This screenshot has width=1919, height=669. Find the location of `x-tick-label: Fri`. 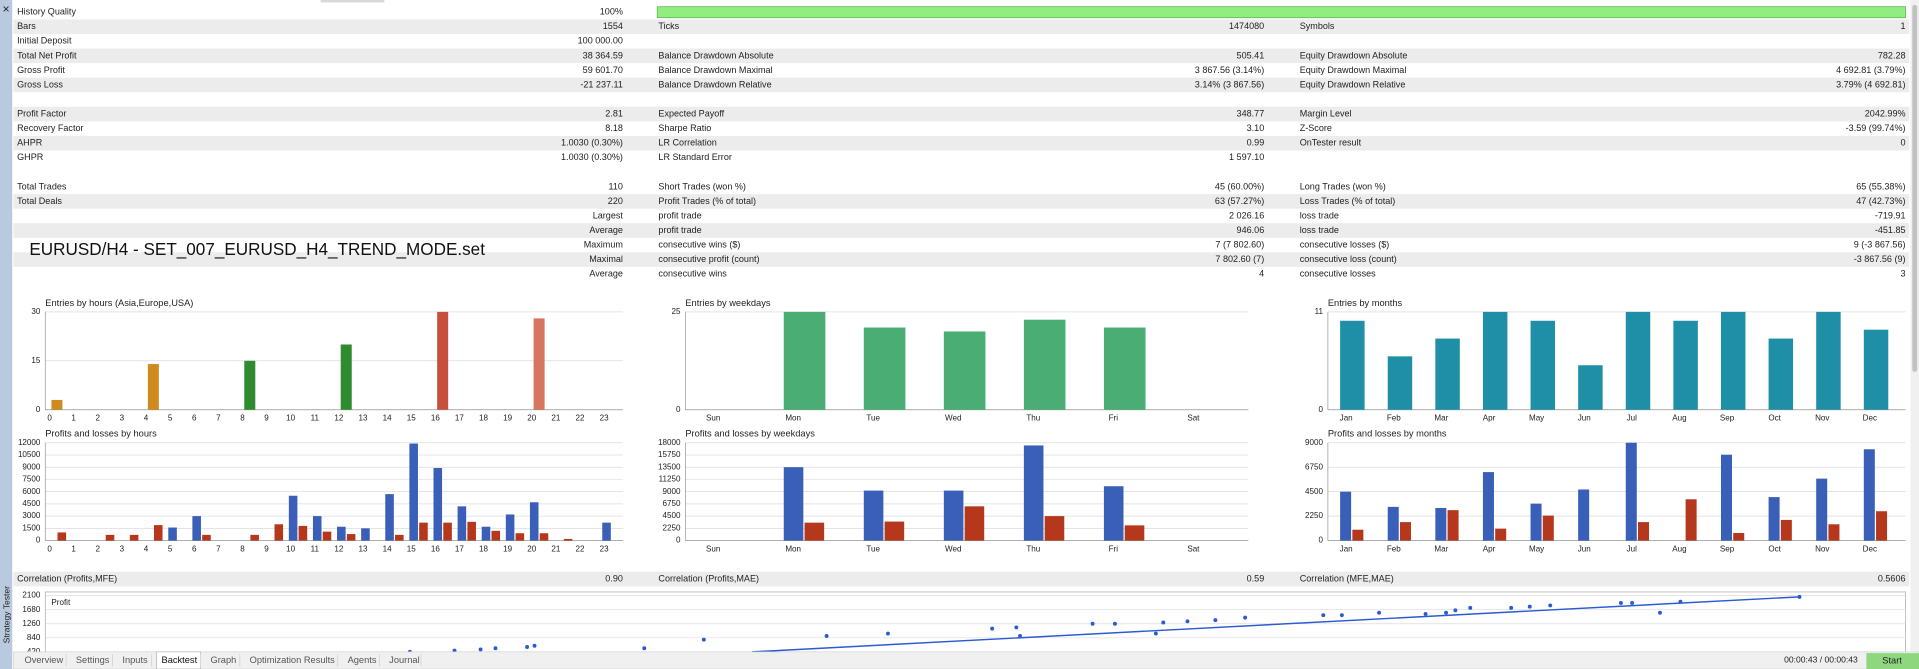

x-tick-label: Fri is located at coordinates (1114, 548).